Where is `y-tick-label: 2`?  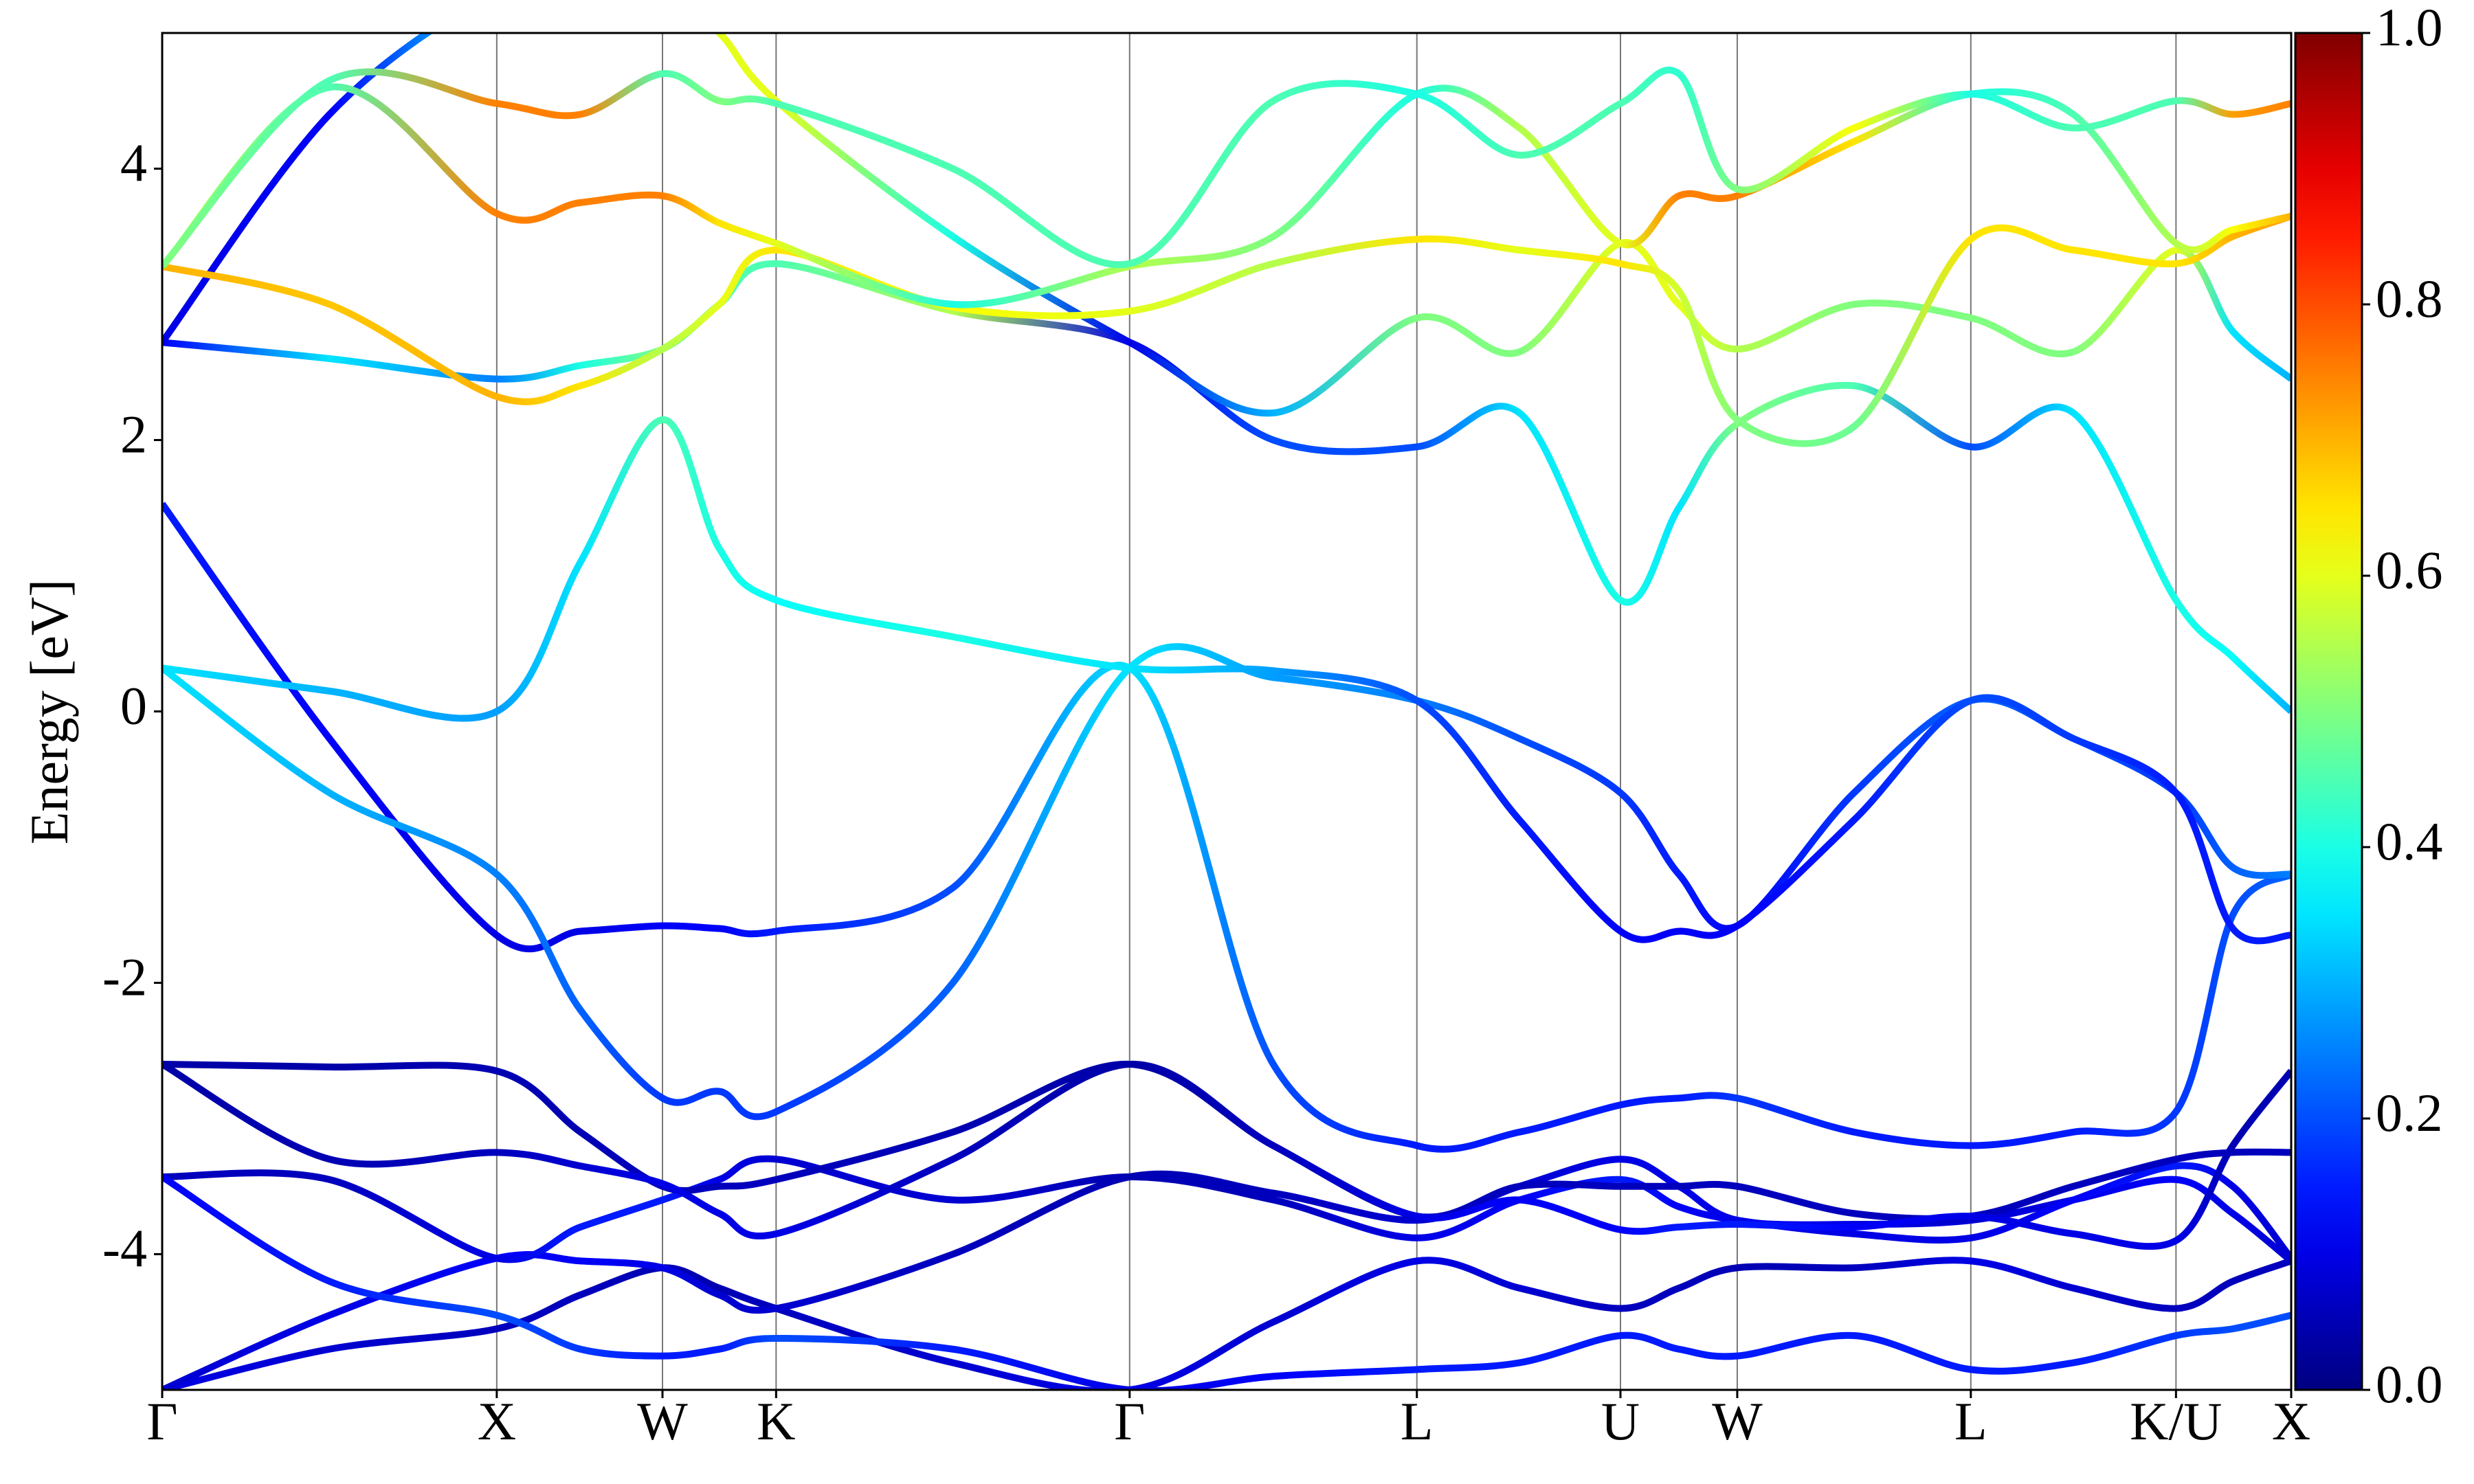
y-tick-label: 2 is located at coordinates (133, 434).